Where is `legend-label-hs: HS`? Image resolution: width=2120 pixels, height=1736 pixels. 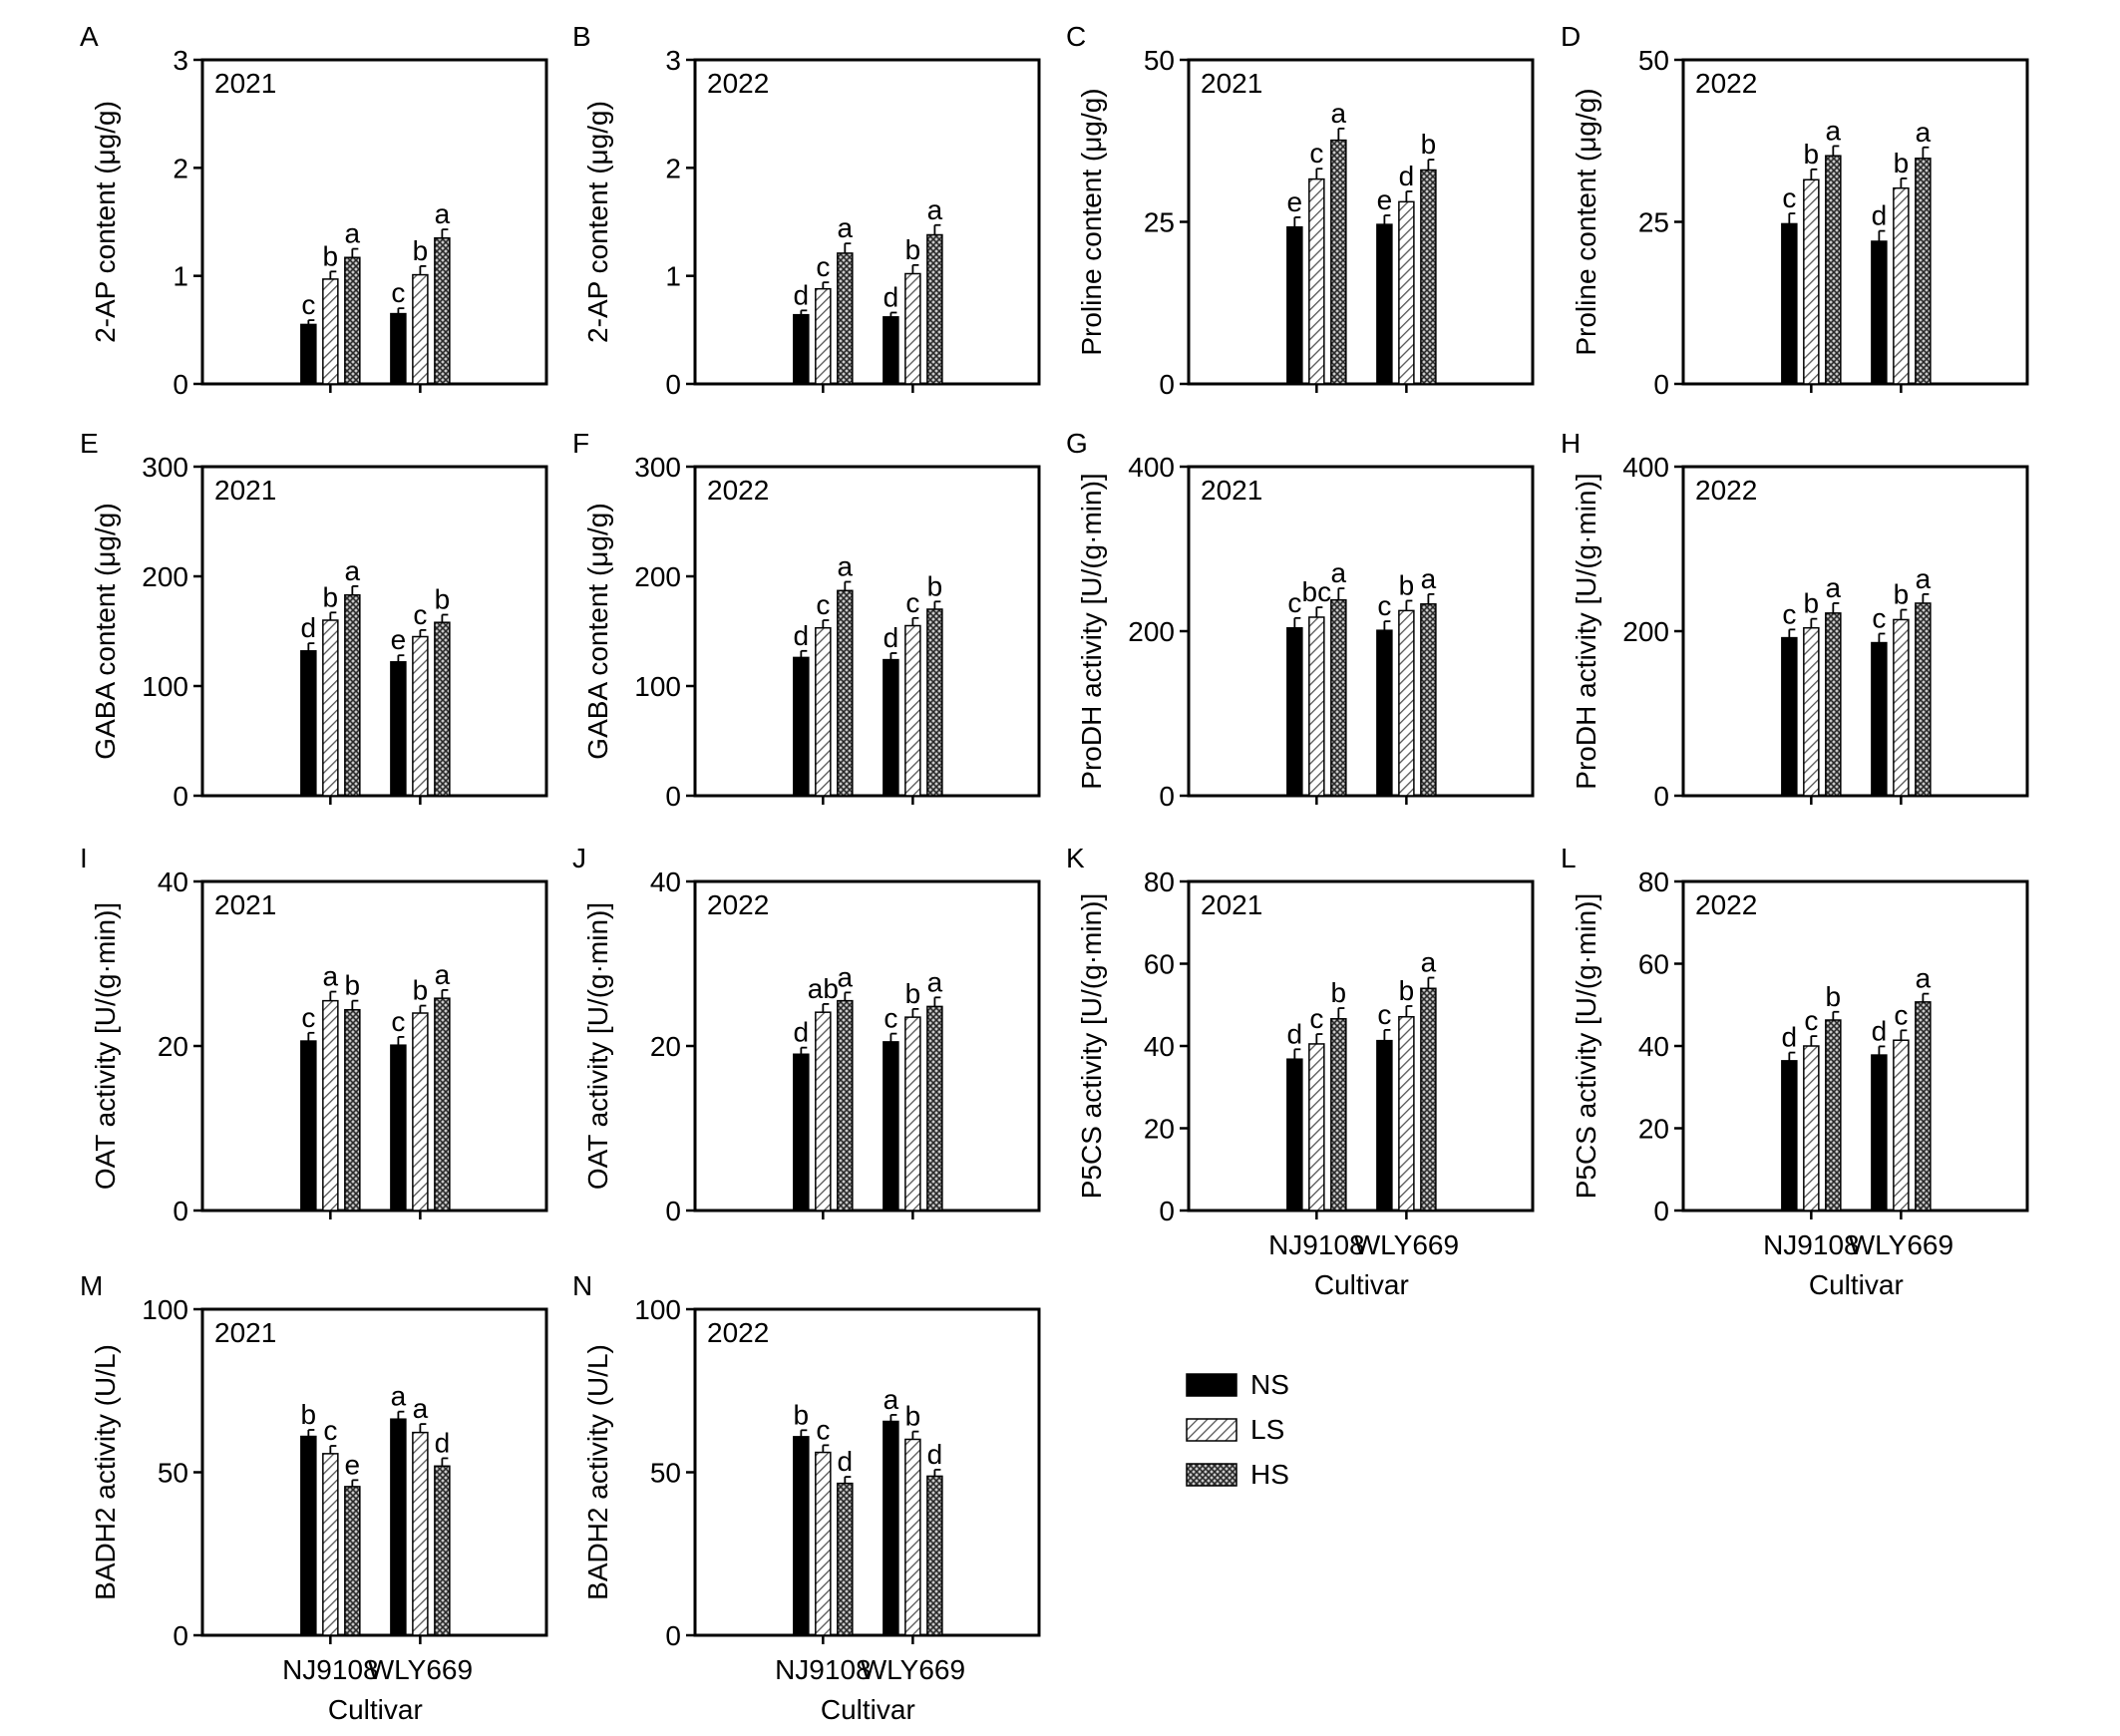
legend-label-hs: HS is located at coordinates (1269, 1474).